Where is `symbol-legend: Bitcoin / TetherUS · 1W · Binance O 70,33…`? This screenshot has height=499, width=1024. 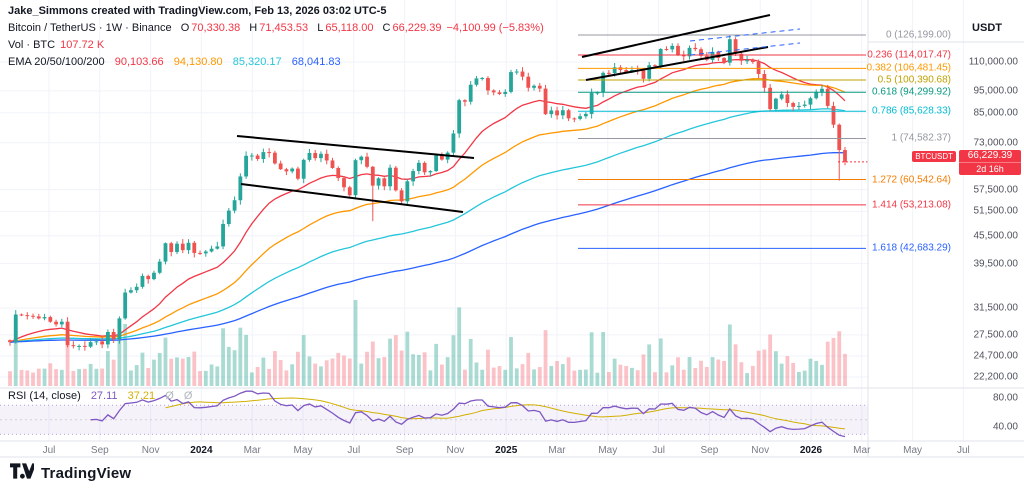
symbol-legend: Bitcoin / TetherUS · 1W · Binance O 70,33… is located at coordinates (276, 28).